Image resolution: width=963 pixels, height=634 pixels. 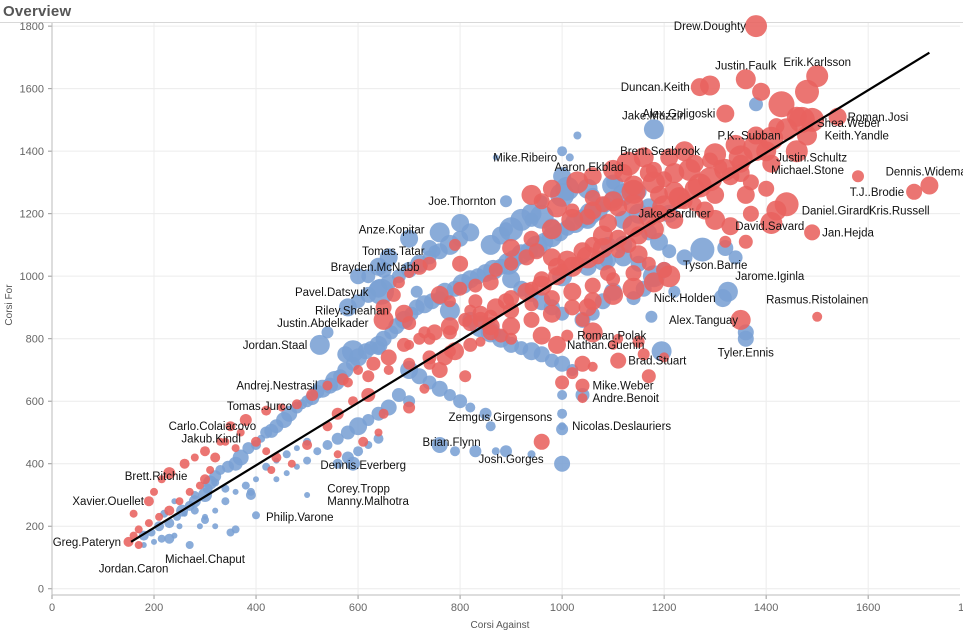 I want to click on x-tick-label: 1000, so click(x=562, y=608).